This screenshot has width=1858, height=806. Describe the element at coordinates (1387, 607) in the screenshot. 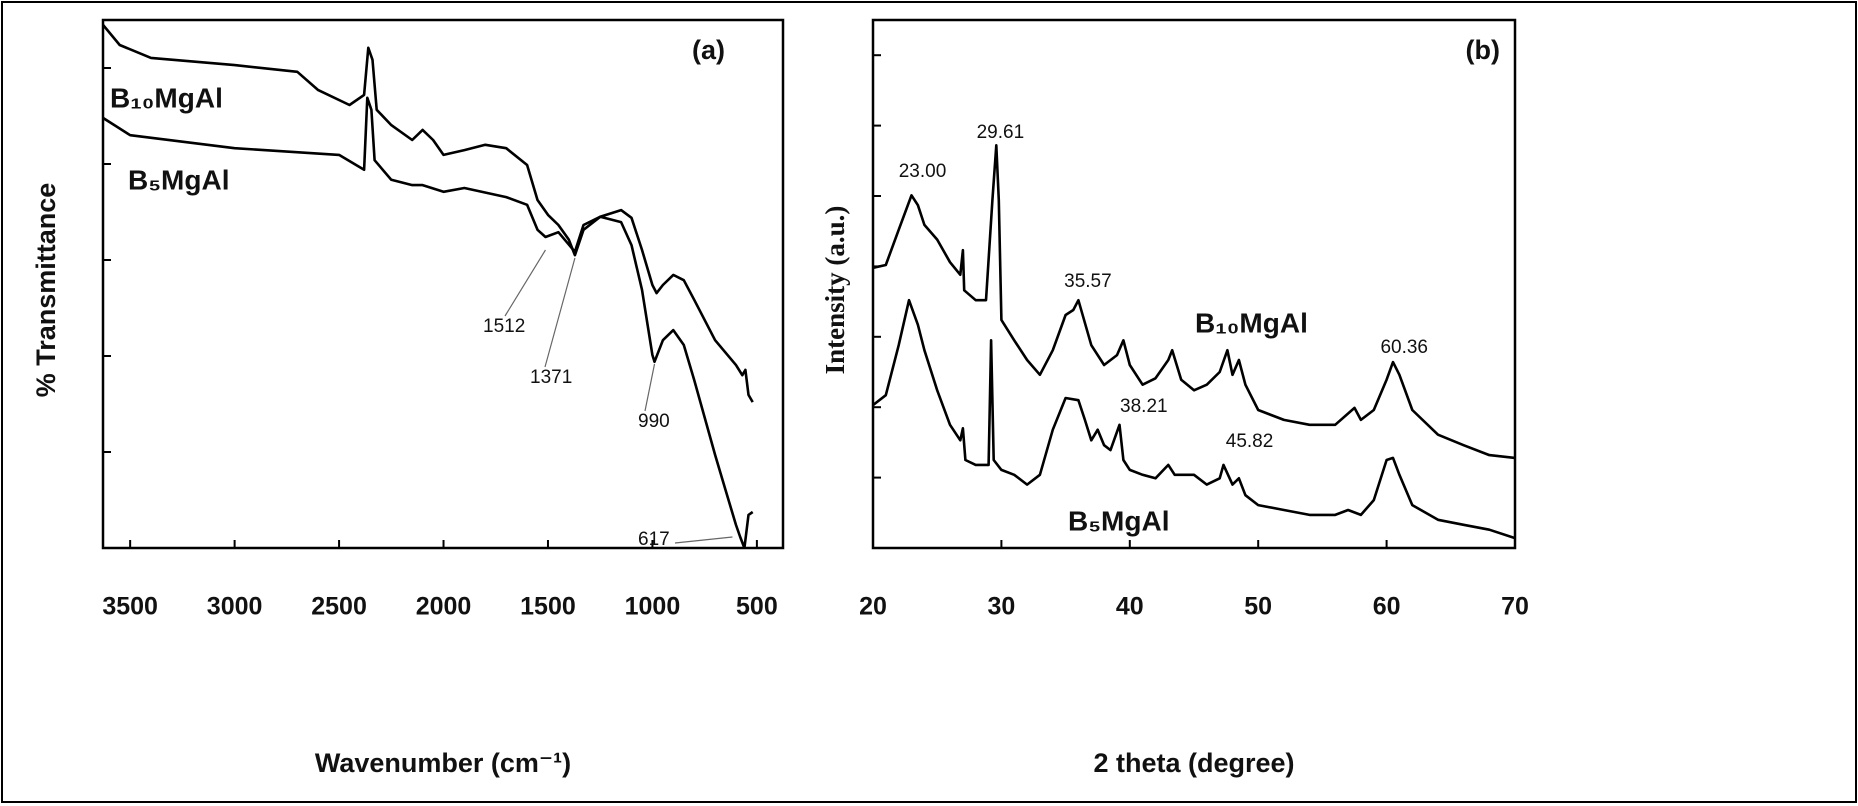

I see `x-tick-label: 60` at that location.